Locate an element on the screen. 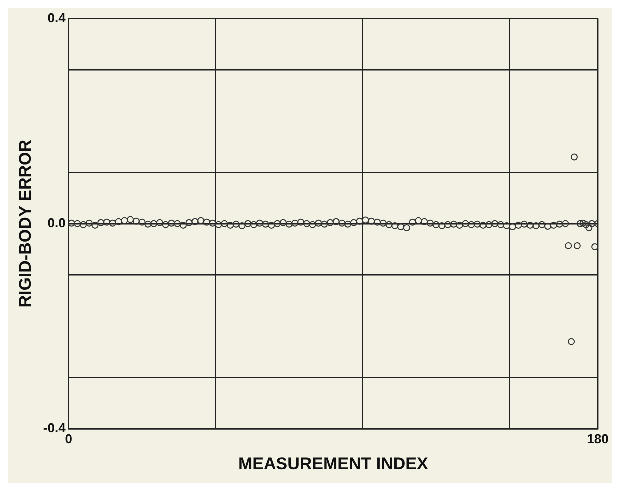  y-tick-label: 0.0 is located at coordinates (57, 222).